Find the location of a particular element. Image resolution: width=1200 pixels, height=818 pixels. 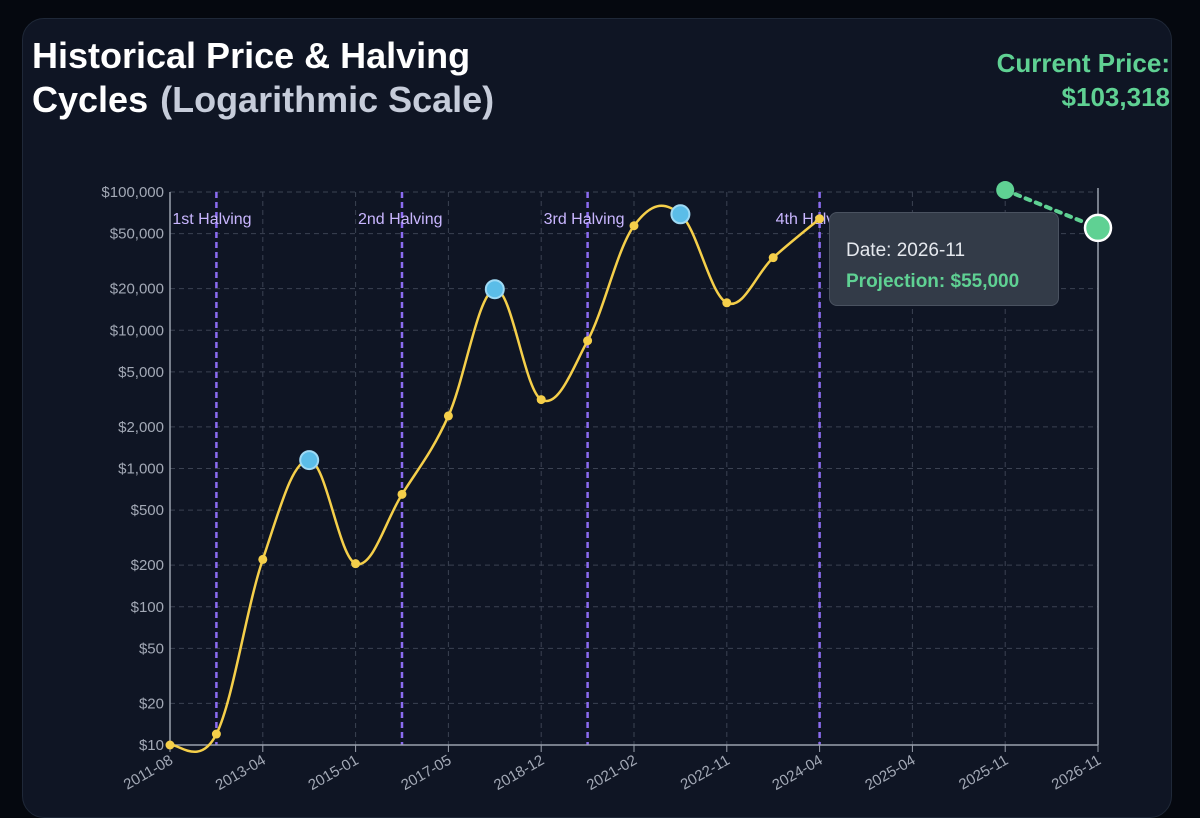

current-price-point is located at coordinates (1005, 190).